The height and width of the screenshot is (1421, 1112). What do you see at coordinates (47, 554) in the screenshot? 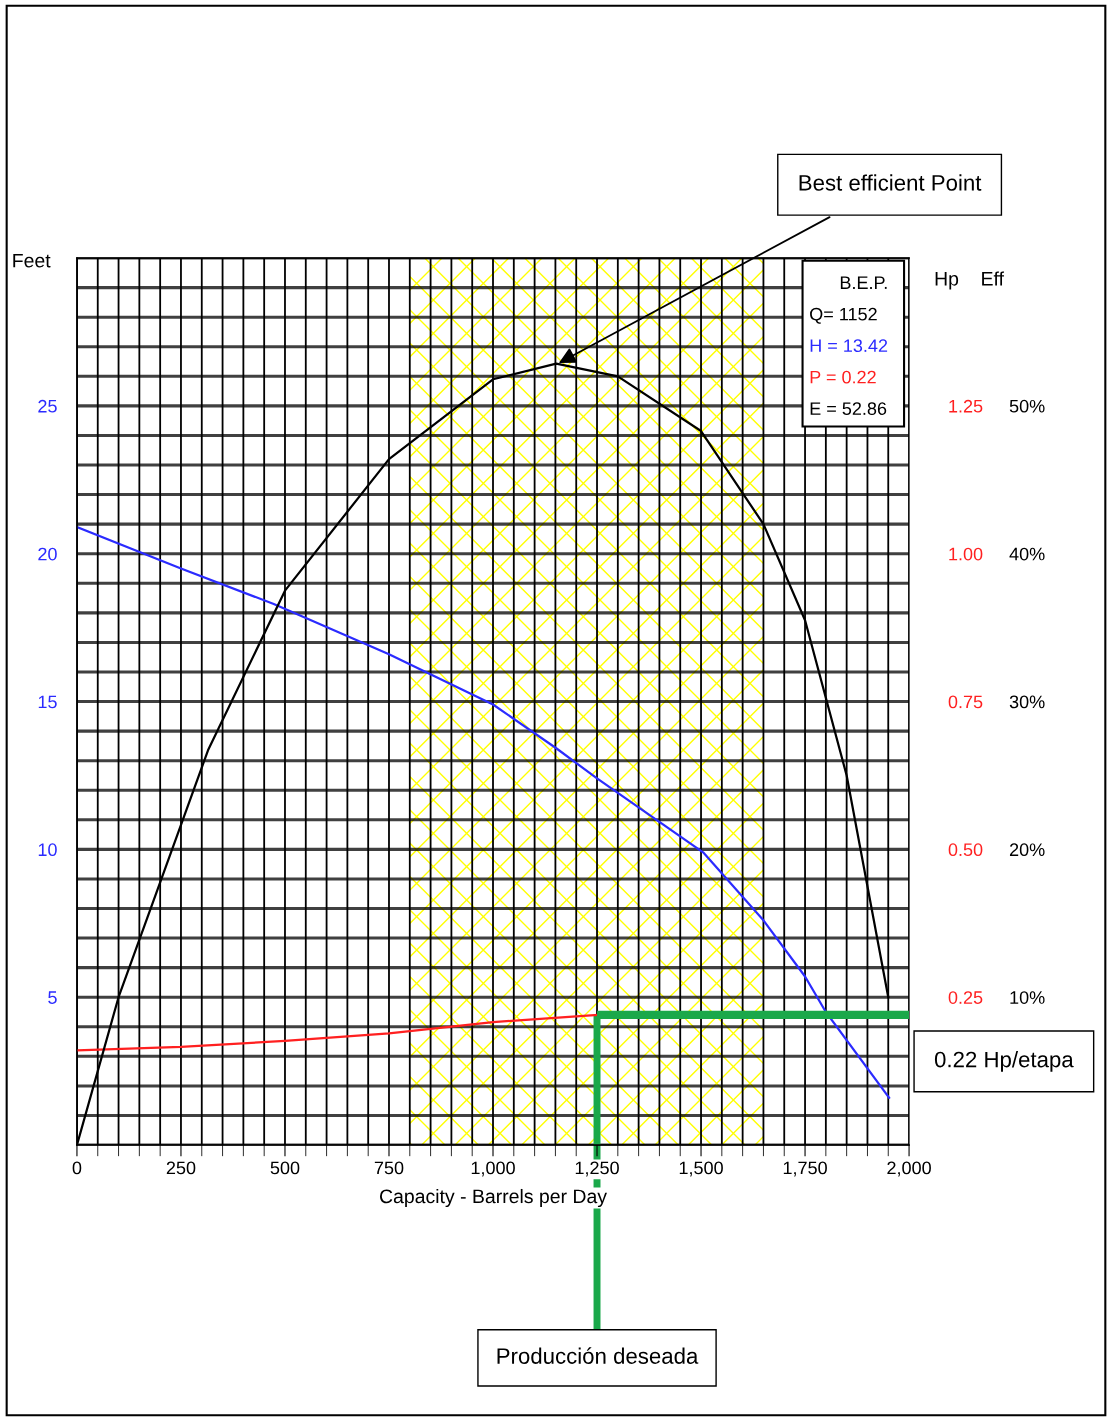
I see `y-tick-label: 20` at bounding box center [47, 554].